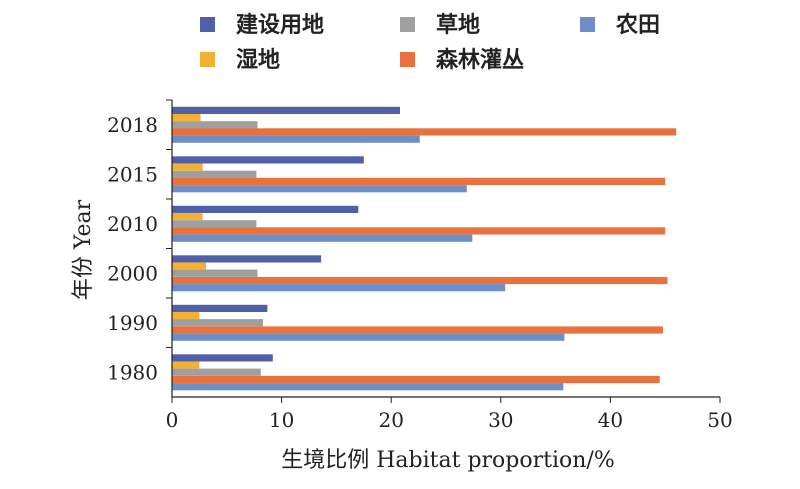 This screenshot has width=800, height=489. Describe the element at coordinates (390, 420) in the screenshot. I see `x-tick-label: 20` at that location.